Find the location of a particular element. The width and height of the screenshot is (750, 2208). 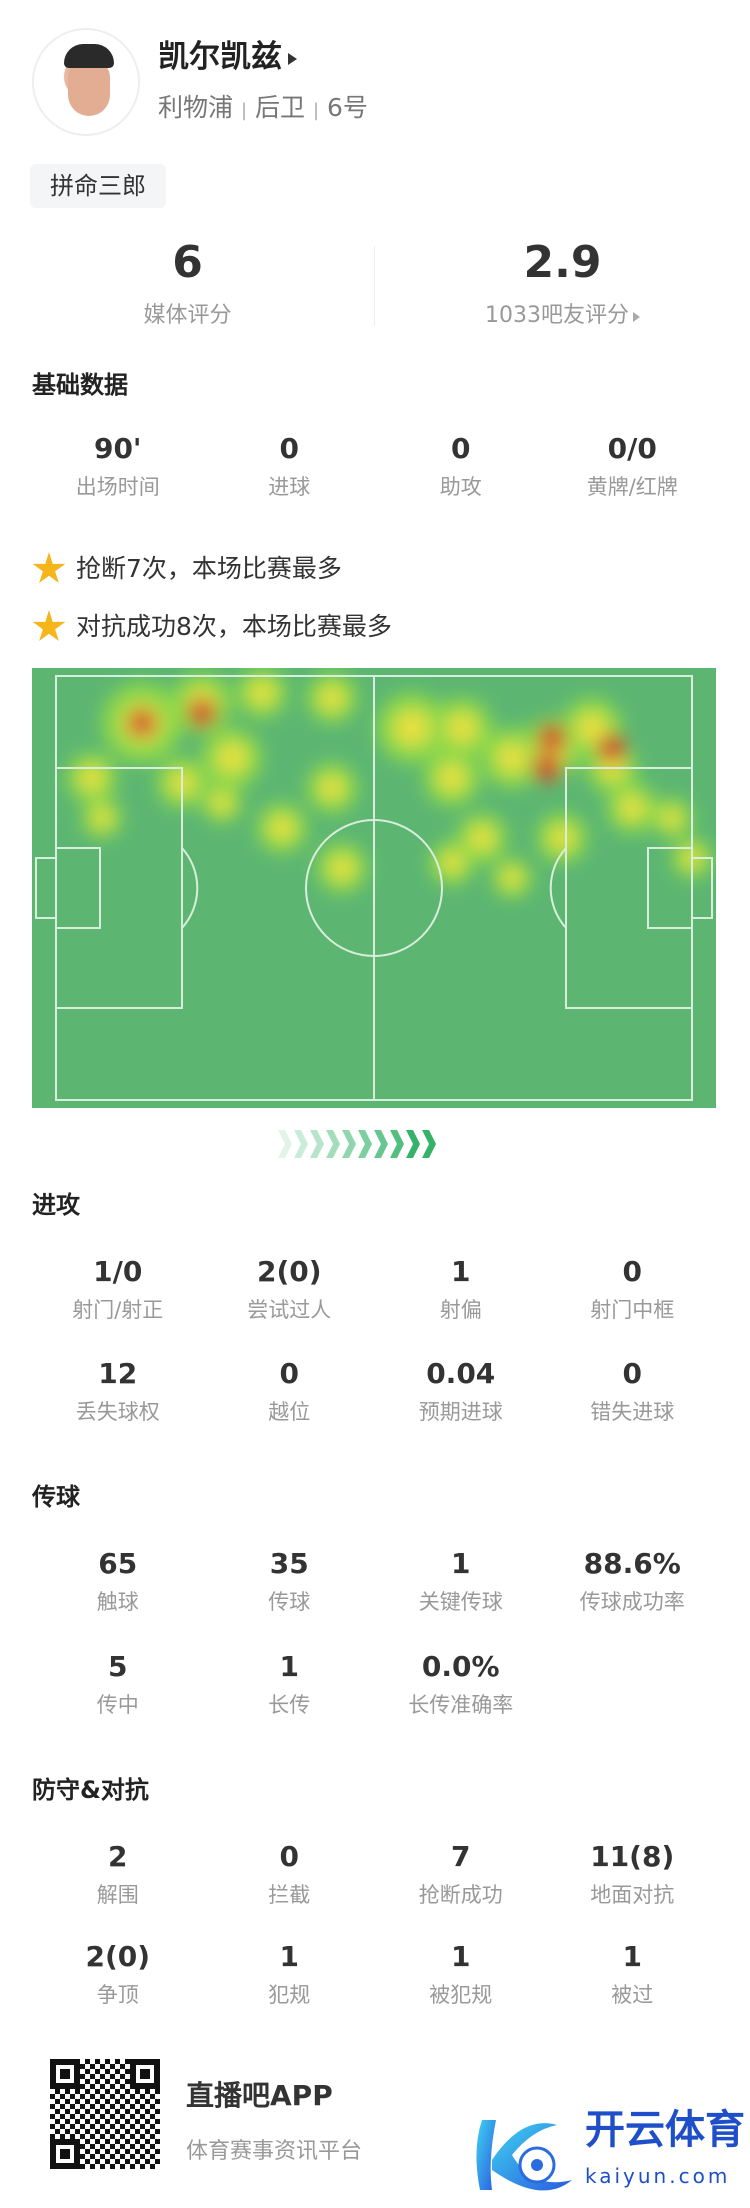

stat-item: 0 进球 is located at coordinates (290, 466).